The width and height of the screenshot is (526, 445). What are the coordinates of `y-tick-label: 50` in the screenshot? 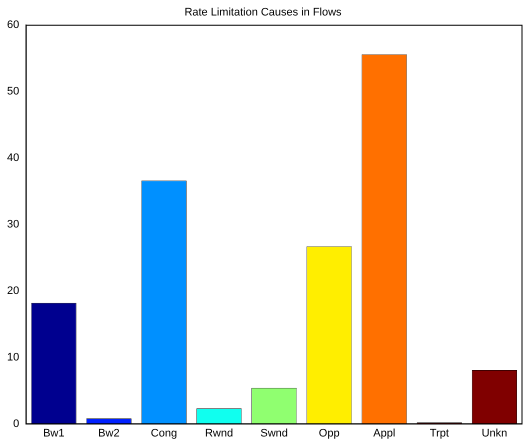 It's located at (13, 92).